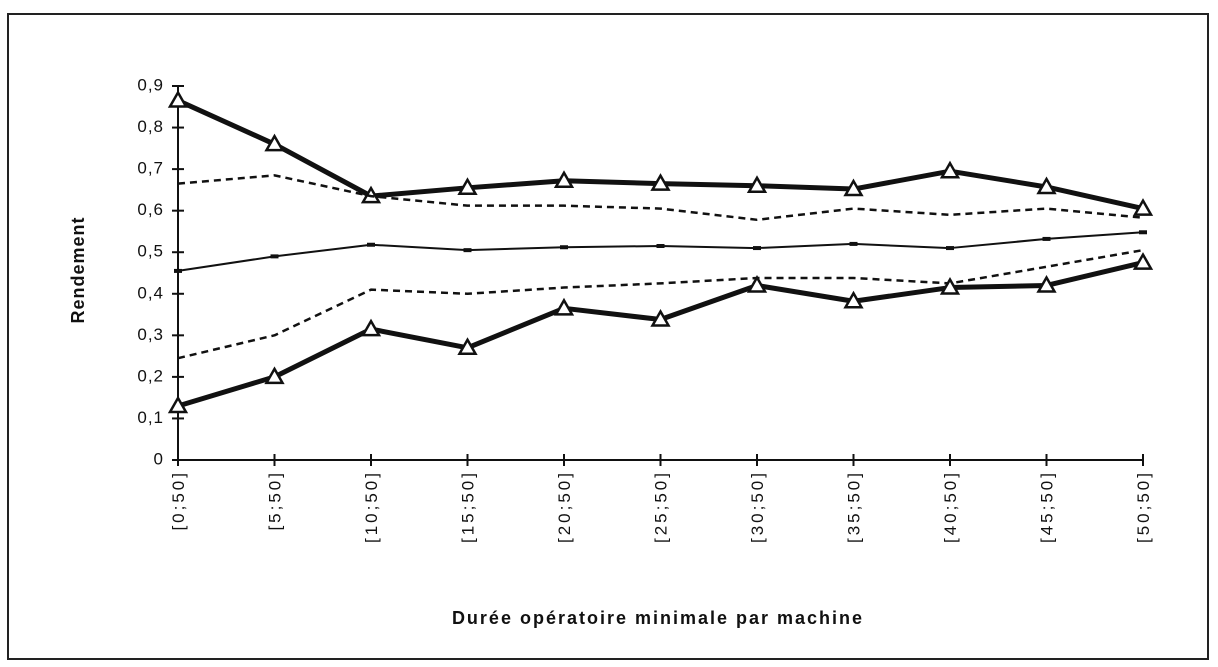 This screenshot has width=1218, height=667. I want to click on y-tick-label: 0,5, so click(150, 251).